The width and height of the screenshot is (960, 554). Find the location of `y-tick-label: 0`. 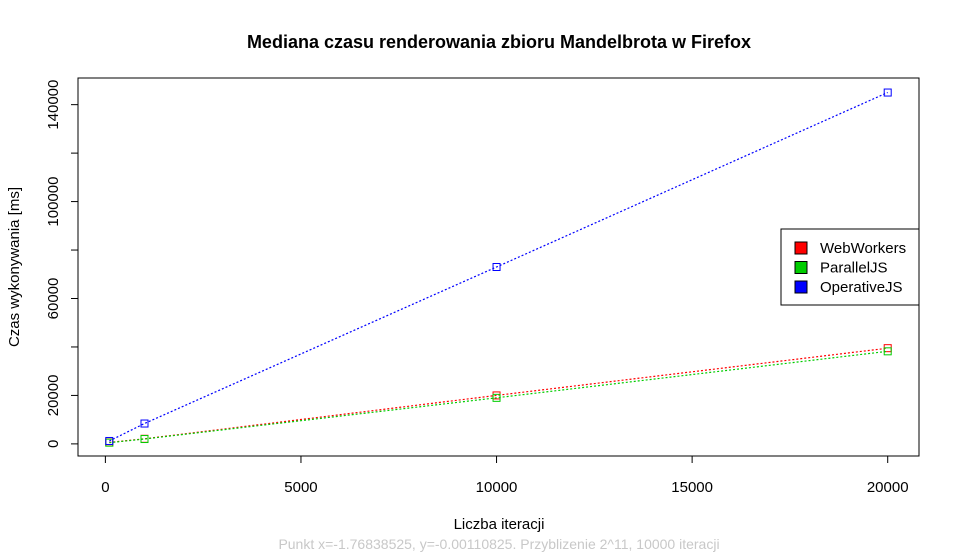

y-tick-label: 0 is located at coordinates (53, 444).